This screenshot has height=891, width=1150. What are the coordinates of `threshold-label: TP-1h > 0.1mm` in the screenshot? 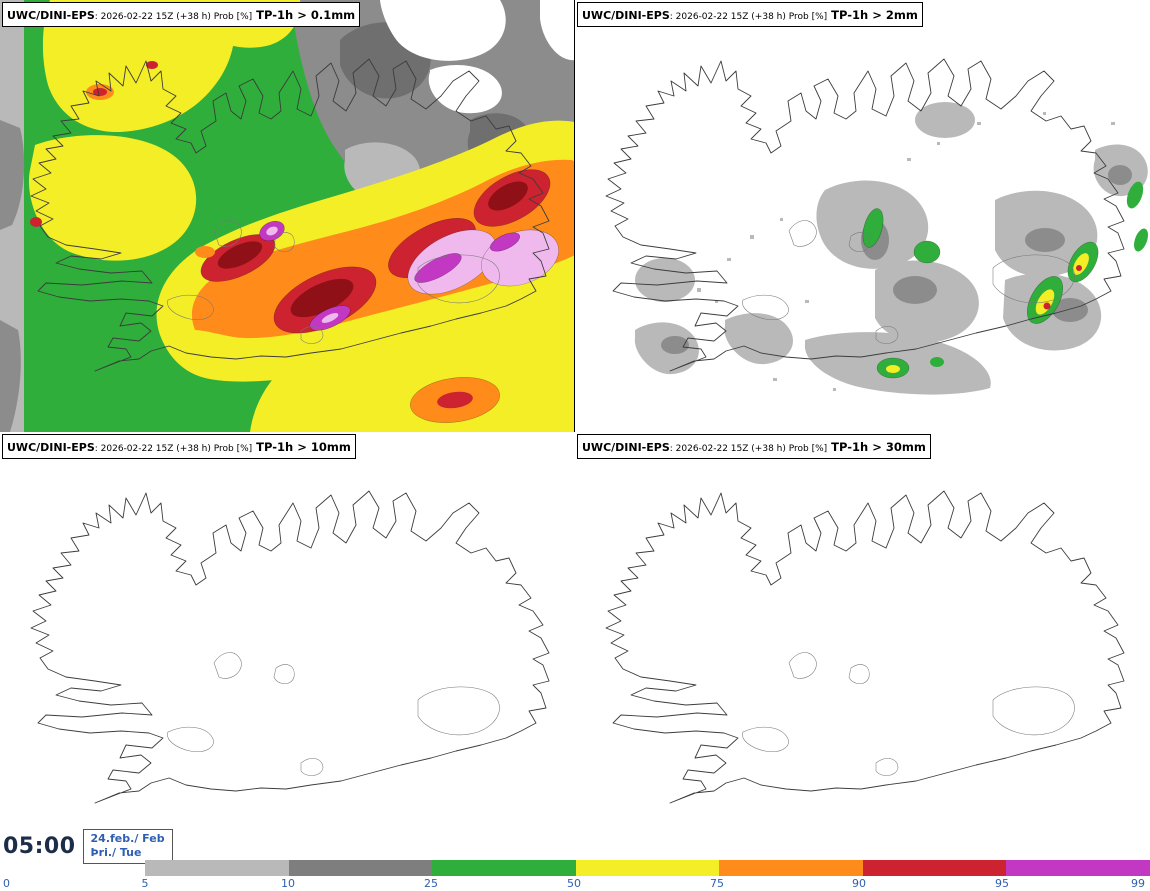 It's located at (306, 15).